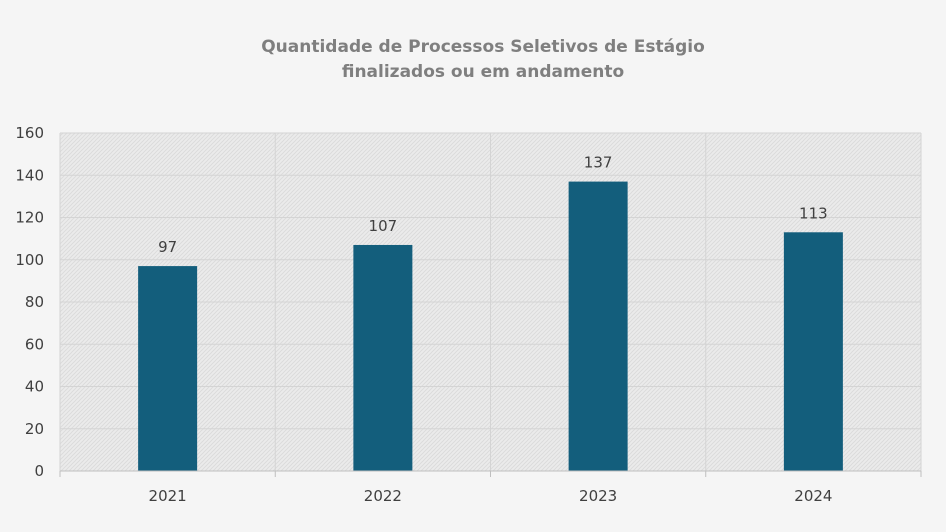 This screenshot has height=532, width=946. I want to click on x-tick-label: 2023, so click(598, 496).